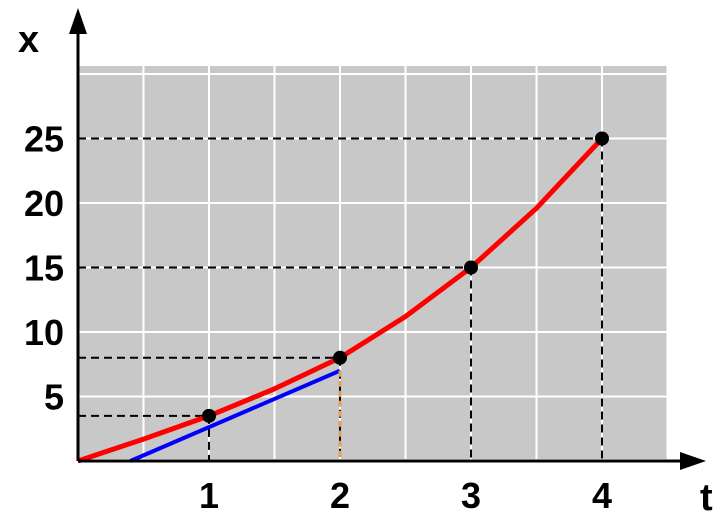 This screenshot has width=716, height=515. Describe the element at coordinates (706, 496) in the screenshot. I see `x-axis-label: t` at that location.